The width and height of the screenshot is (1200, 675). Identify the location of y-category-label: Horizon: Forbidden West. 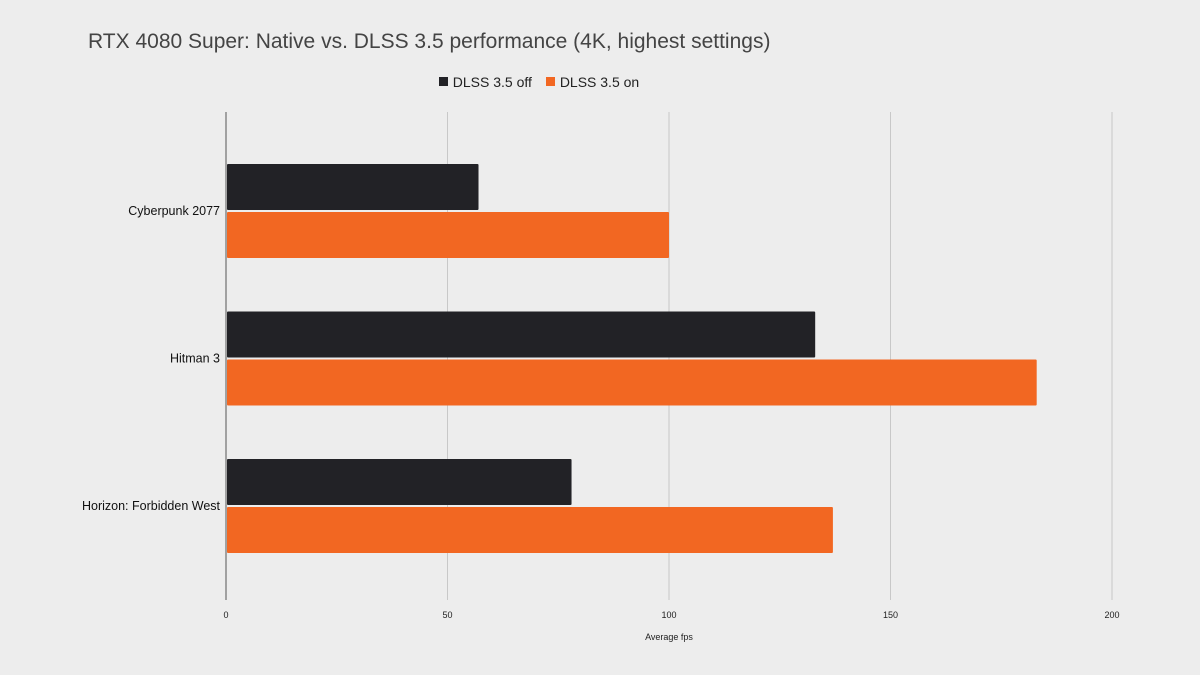
(151, 506).